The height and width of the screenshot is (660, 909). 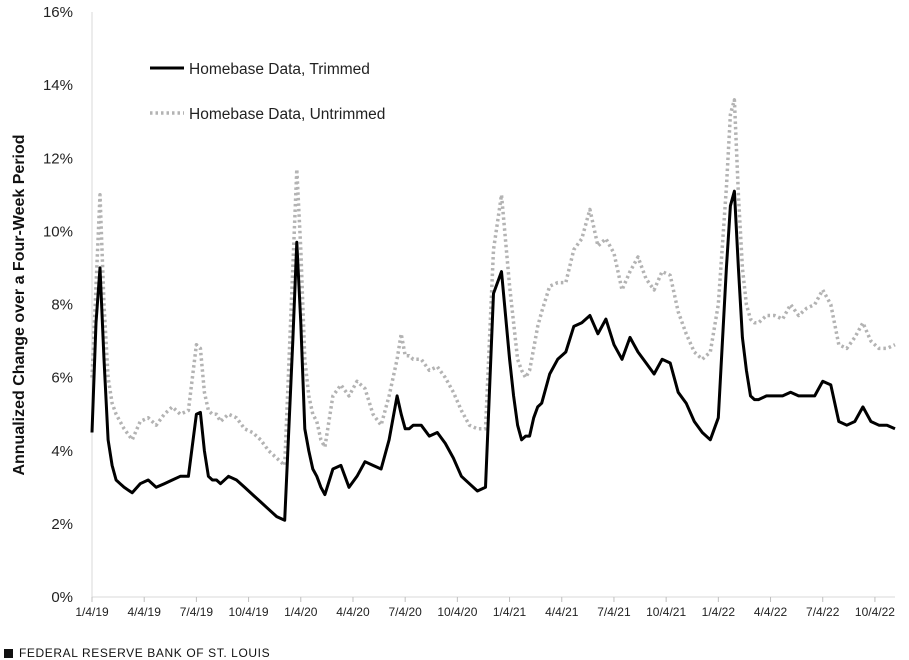 I want to click on y-tick-label: 12%, so click(x=58, y=158).